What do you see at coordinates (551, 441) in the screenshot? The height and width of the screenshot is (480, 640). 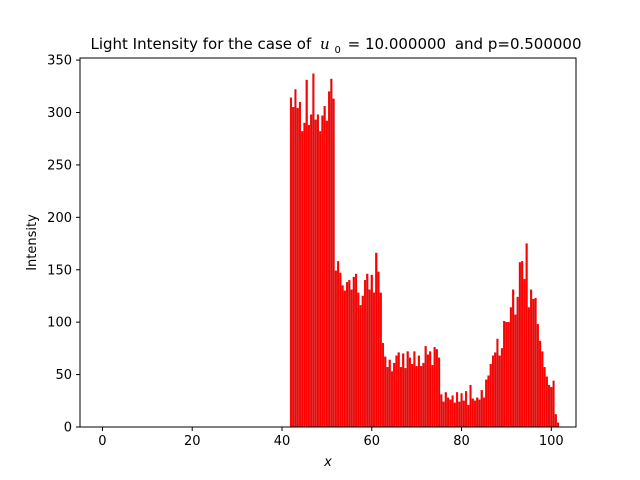 I see `x-tick-label: 100` at bounding box center [551, 441].